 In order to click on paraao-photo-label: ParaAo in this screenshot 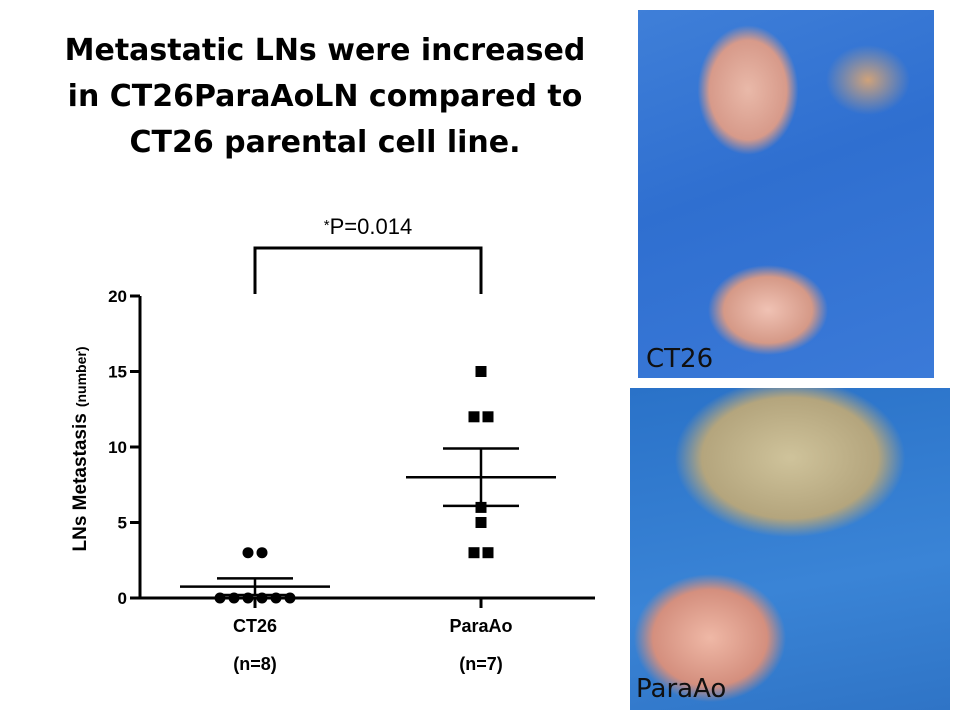, I will do `click(681, 689)`.